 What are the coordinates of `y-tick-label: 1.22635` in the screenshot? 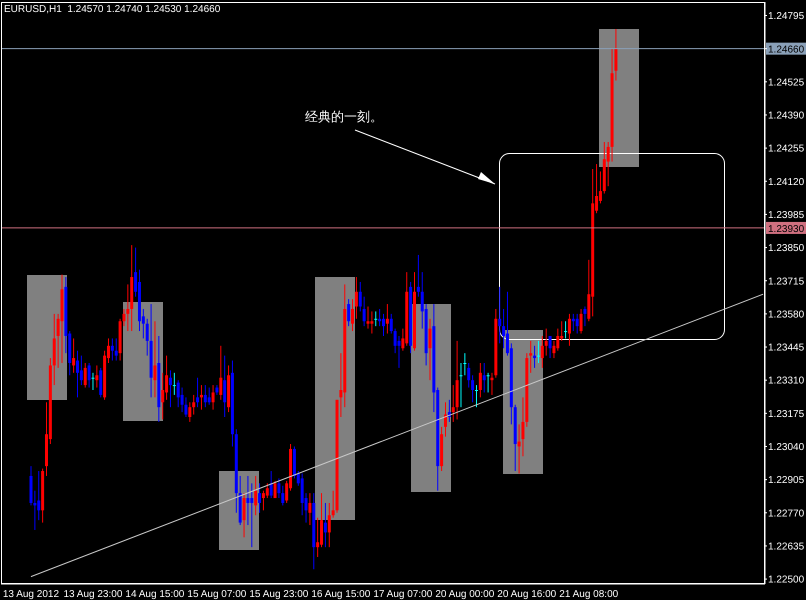 It's located at (786, 546).